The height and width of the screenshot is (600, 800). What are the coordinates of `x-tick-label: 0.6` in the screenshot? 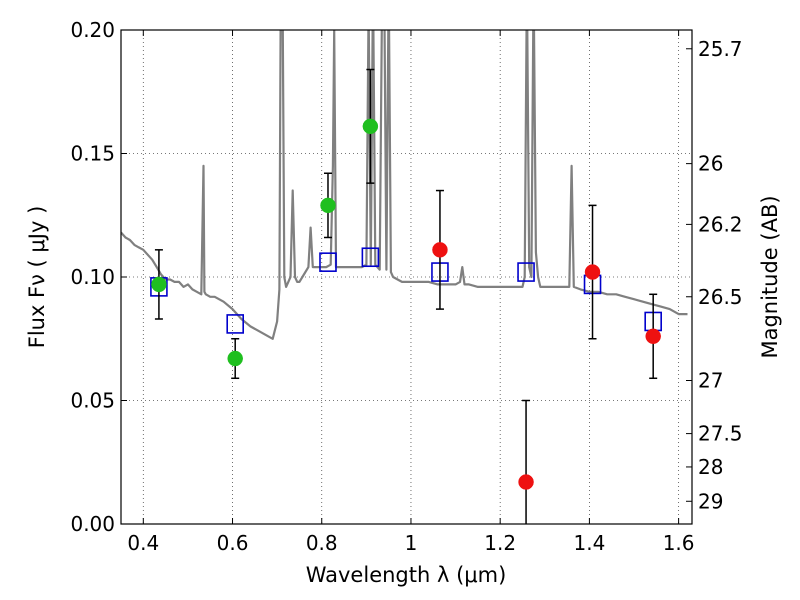 It's located at (233, 543).